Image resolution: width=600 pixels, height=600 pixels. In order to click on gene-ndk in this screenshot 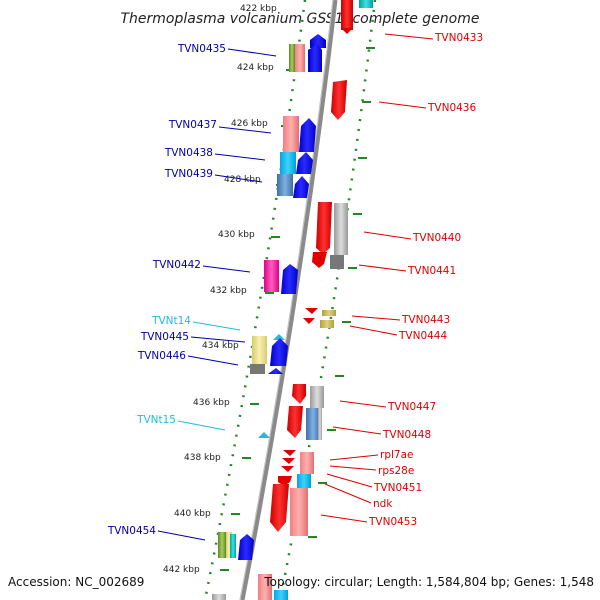, I will do `click(285, 481)`.